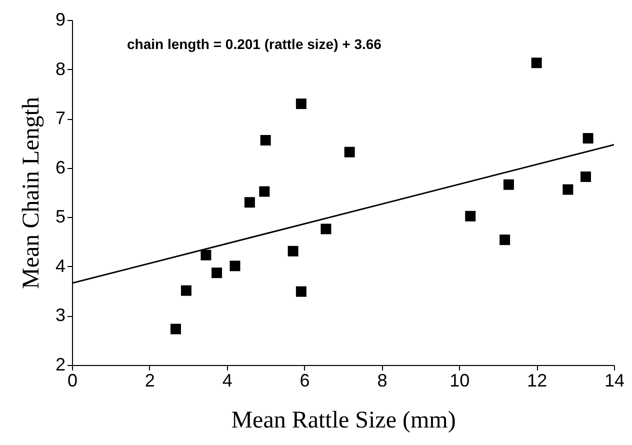 The image size is (632, 445). Describe the element at coordinates (60, 315) in the screenshot. I see `y-tick-label: 3` at that location.